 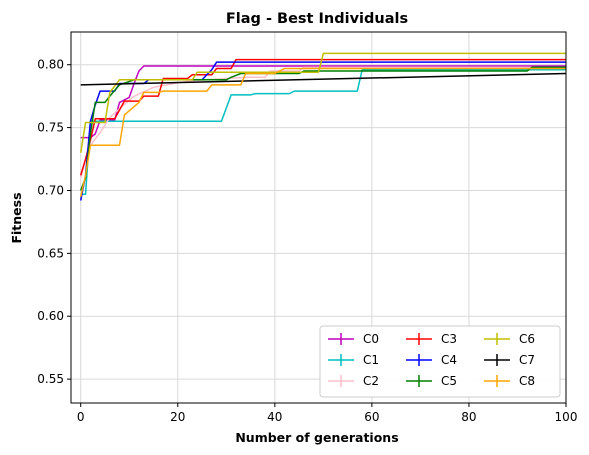 What do you see at coordinates (50, 128) in the screenshot?
I see `y-tick-label: 0.75` at bounding box center [50, 128].